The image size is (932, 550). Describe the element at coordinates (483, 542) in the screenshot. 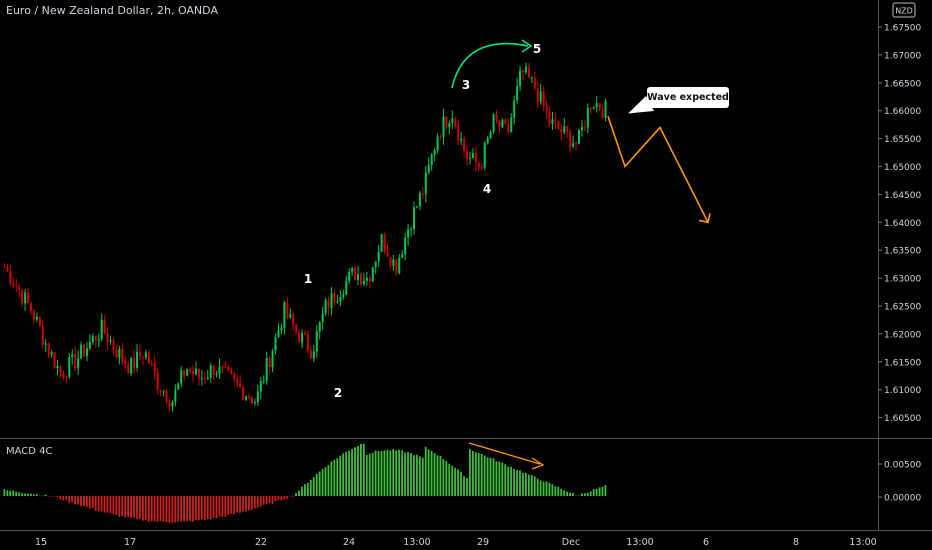

I see `time-tick-label: 29` at that location.